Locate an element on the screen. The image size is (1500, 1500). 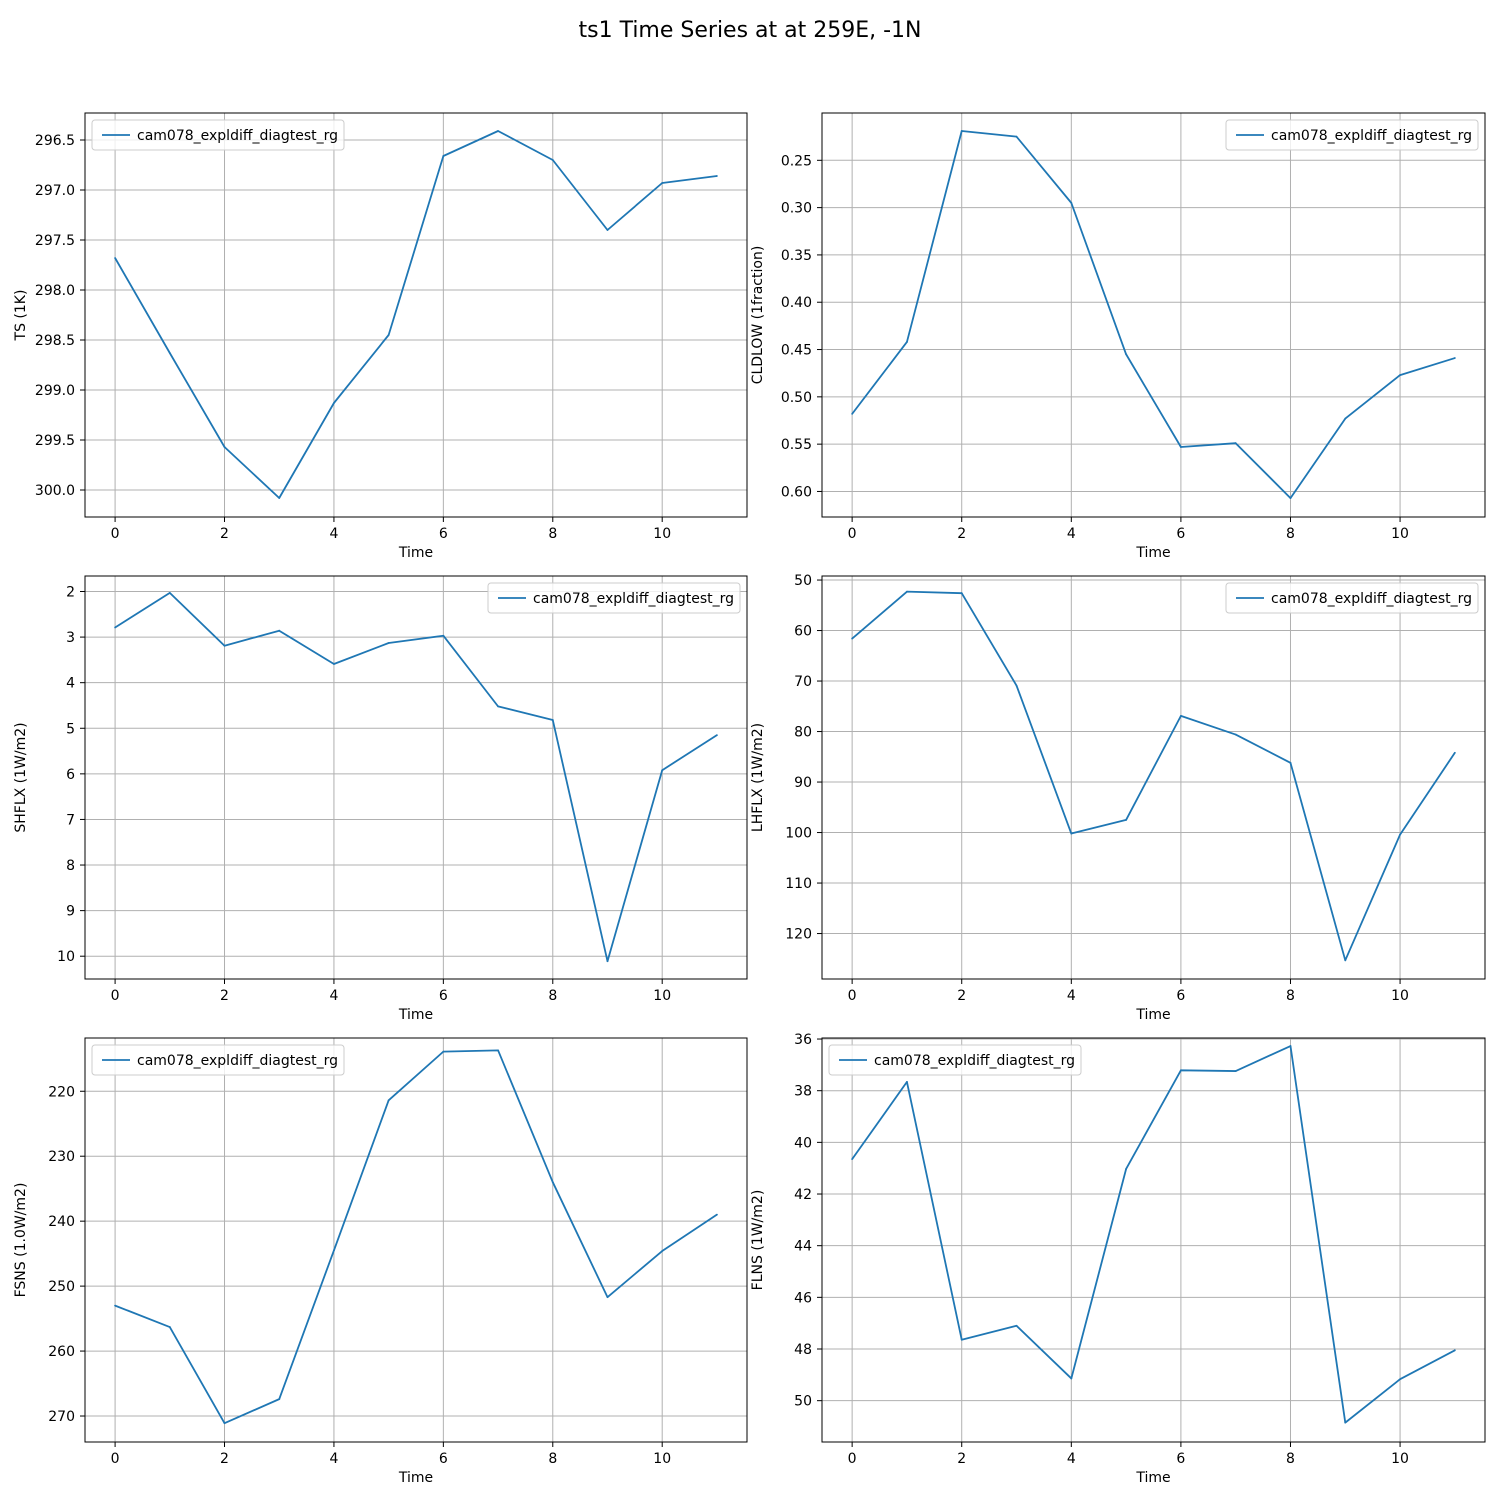
y-tick-label: 0.55 is located at coordinates (796, 445).